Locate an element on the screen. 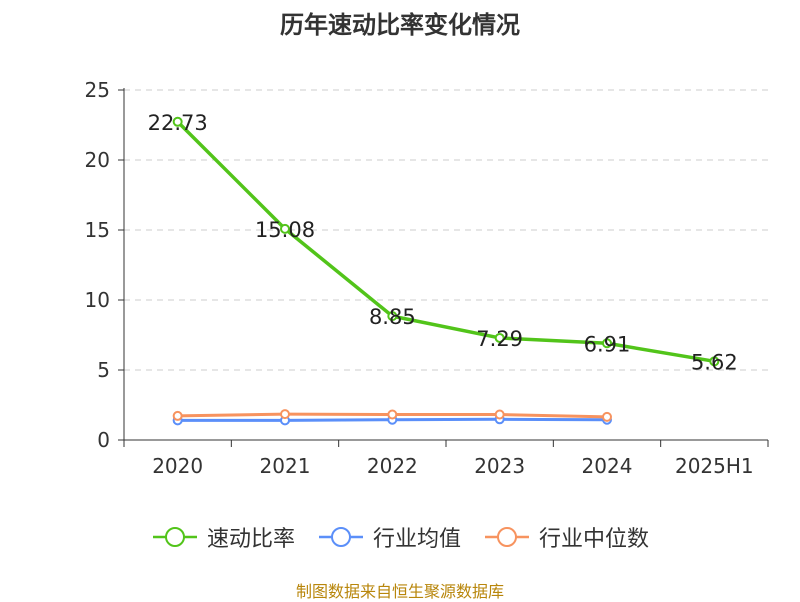 The width and height of the screenshot is (800, 602). data-label: 22.73 is located at coordinates (178, 123).